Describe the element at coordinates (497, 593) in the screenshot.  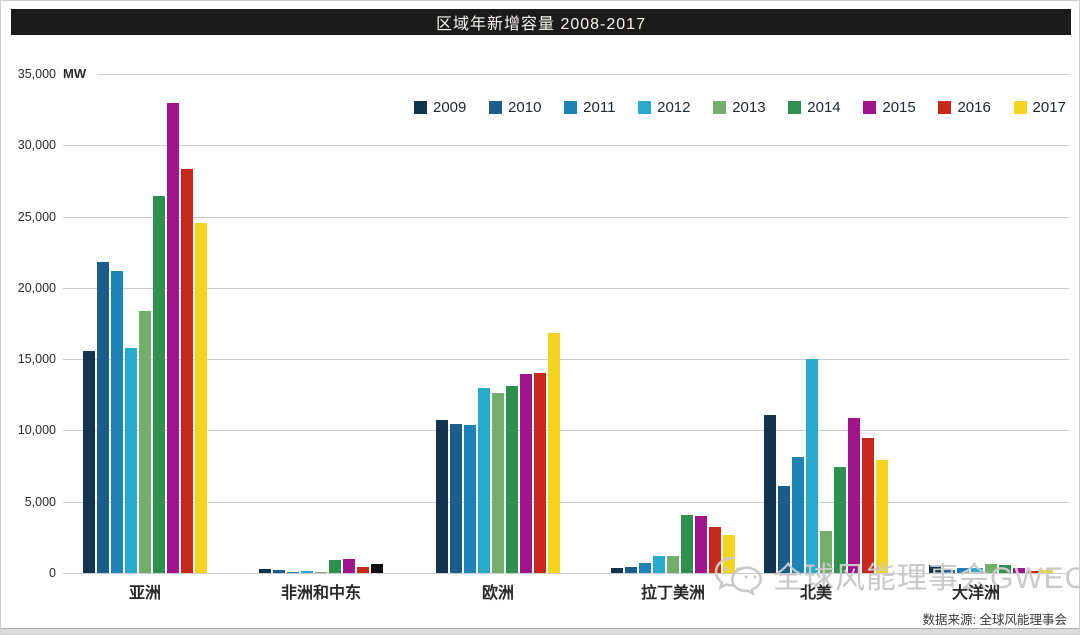
I see `x-axis-label-欧洲: 欧洲` at that location.